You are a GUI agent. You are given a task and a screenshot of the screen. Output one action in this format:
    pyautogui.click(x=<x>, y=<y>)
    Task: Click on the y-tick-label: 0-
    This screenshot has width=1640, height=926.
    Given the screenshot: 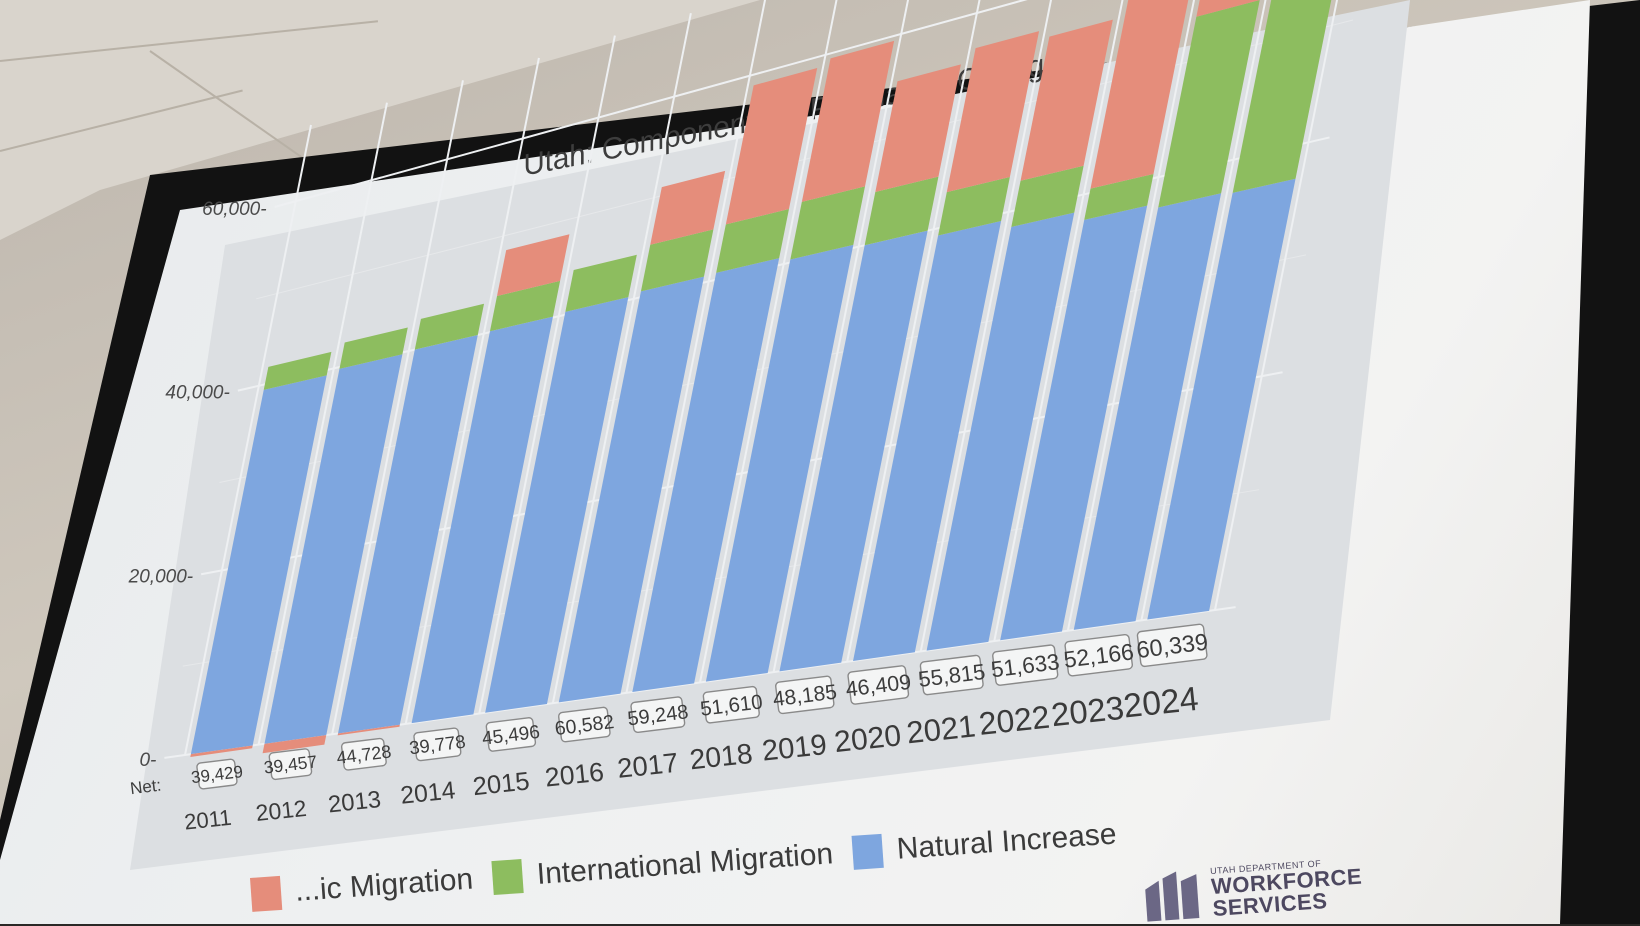 What is the action you would take?
    pyautogui.click(x=147, y=760)
    